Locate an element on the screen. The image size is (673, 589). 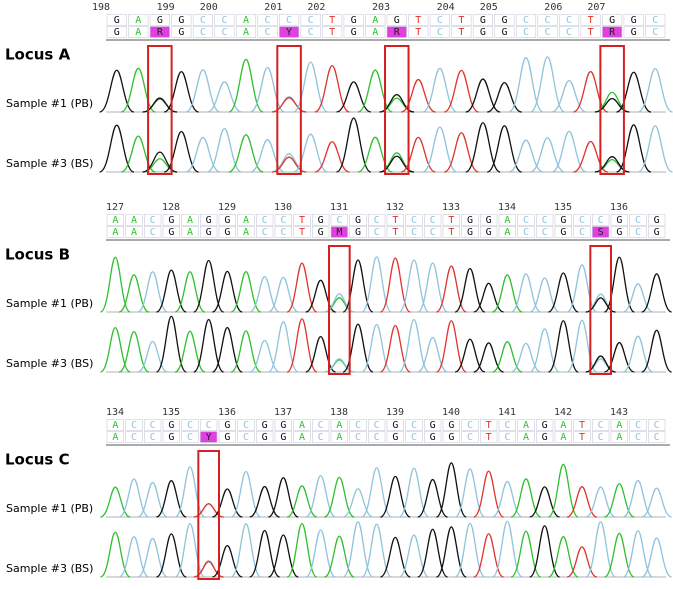
base-letter: Y is located at coordinates (209, 437).